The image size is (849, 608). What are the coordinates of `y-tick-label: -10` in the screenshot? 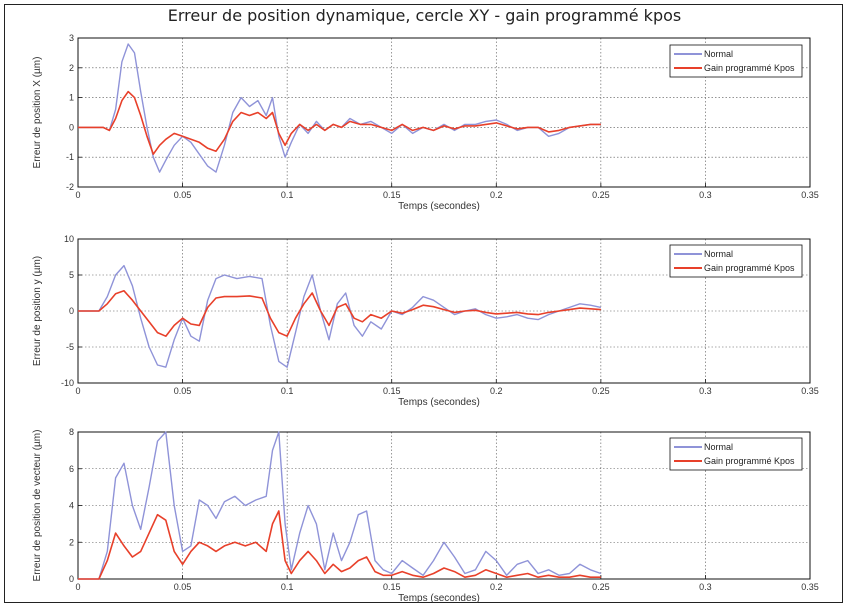 It's located at (67, 383).